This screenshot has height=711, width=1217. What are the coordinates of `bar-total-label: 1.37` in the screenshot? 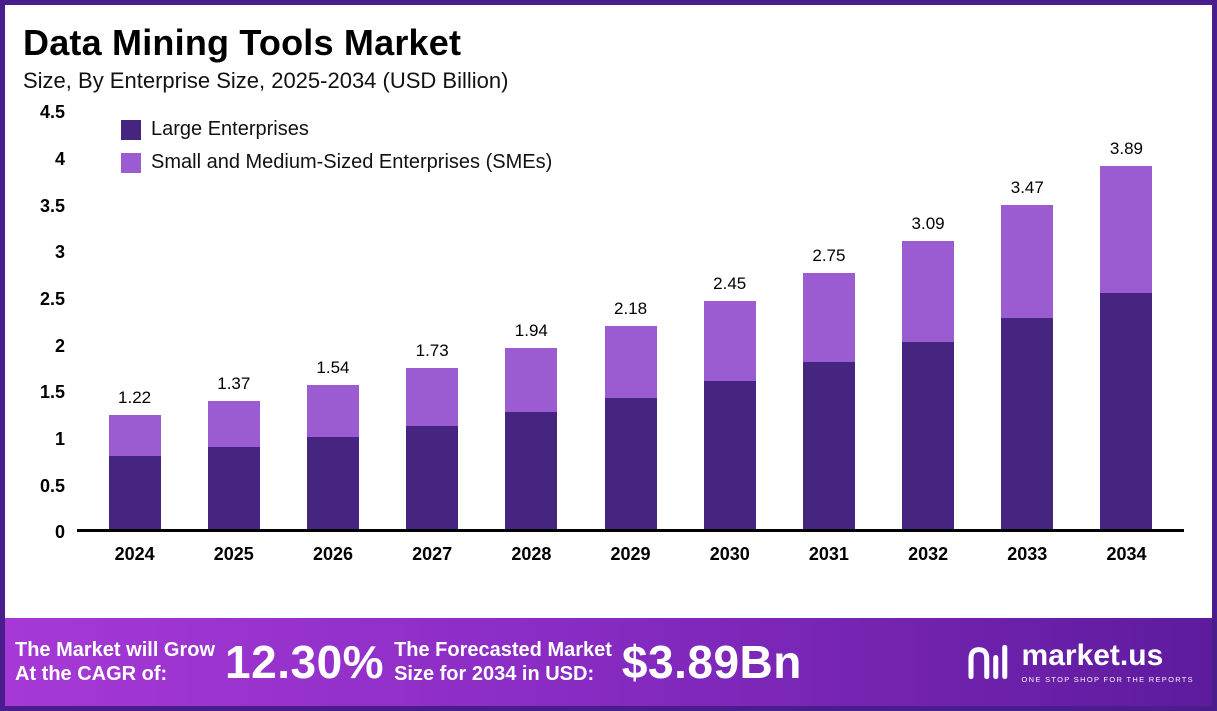 It's located at (234, 384).